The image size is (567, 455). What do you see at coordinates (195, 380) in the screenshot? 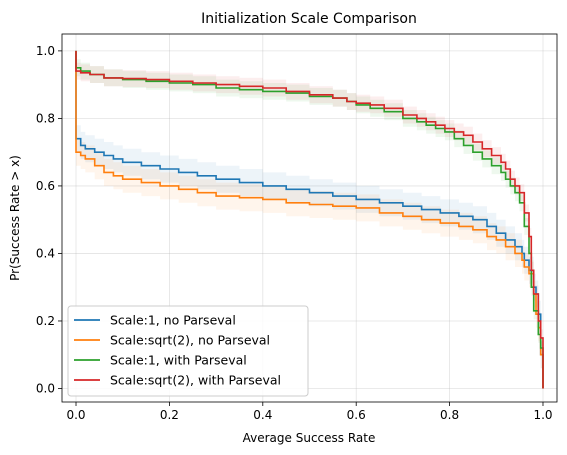
I see `legend-label-4: Scale:sqrt(2), with Parseval` at bounding box center [195, 380].